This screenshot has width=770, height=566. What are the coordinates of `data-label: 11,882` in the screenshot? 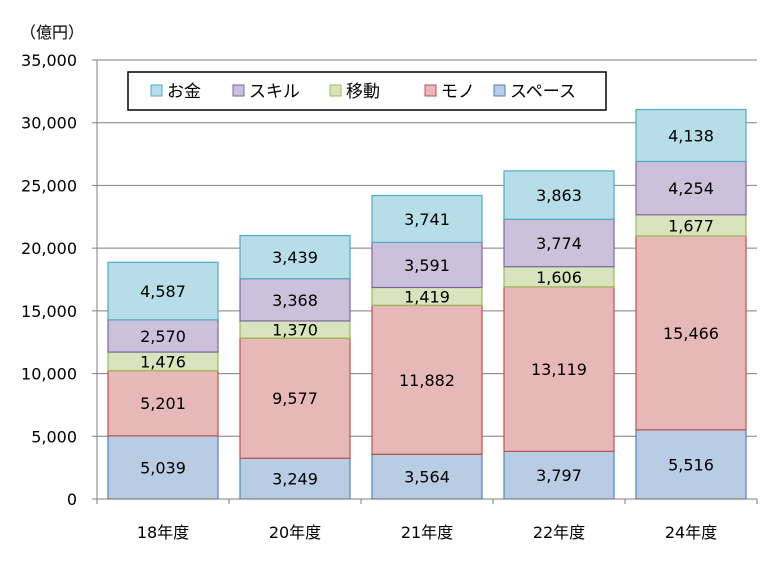 It's located at (427, 380).